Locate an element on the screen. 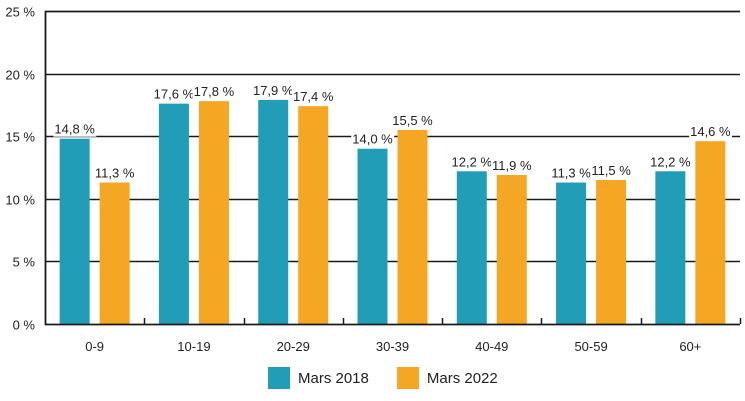  x-tick-label: 30-39 is located at coordinates (392, 346).